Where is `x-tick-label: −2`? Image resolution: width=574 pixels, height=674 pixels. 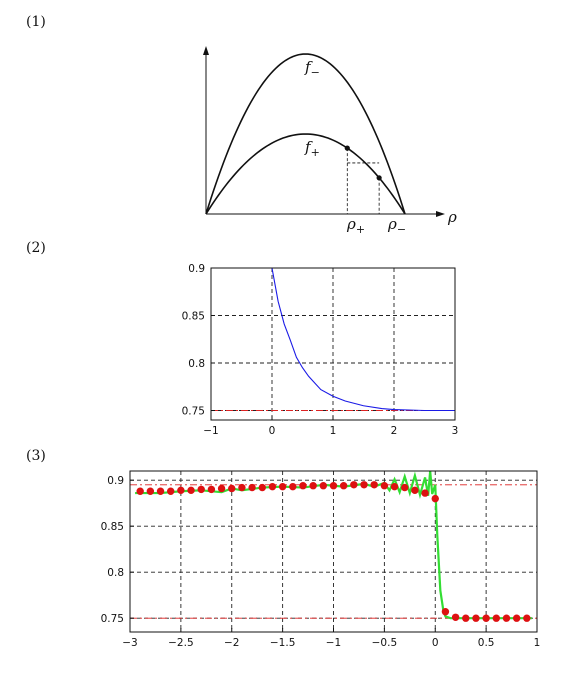
x-tick-label: −2 is located at coordinates (231, 643).